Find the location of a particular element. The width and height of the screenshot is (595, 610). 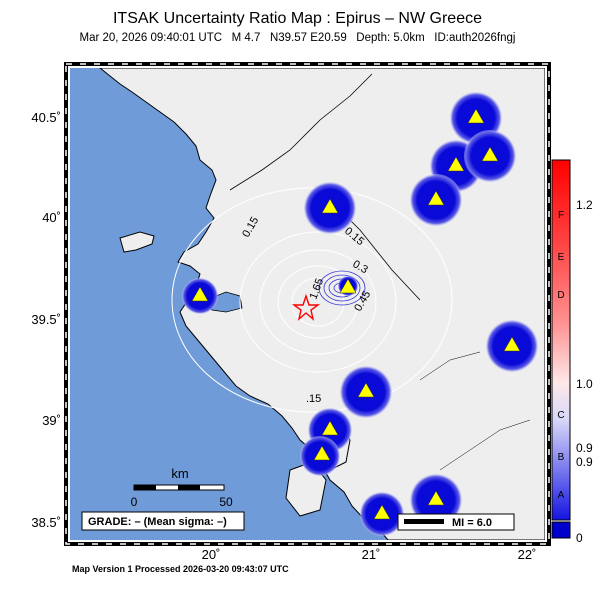

colorbar-value: 0 is located at coordinates (579, 538).